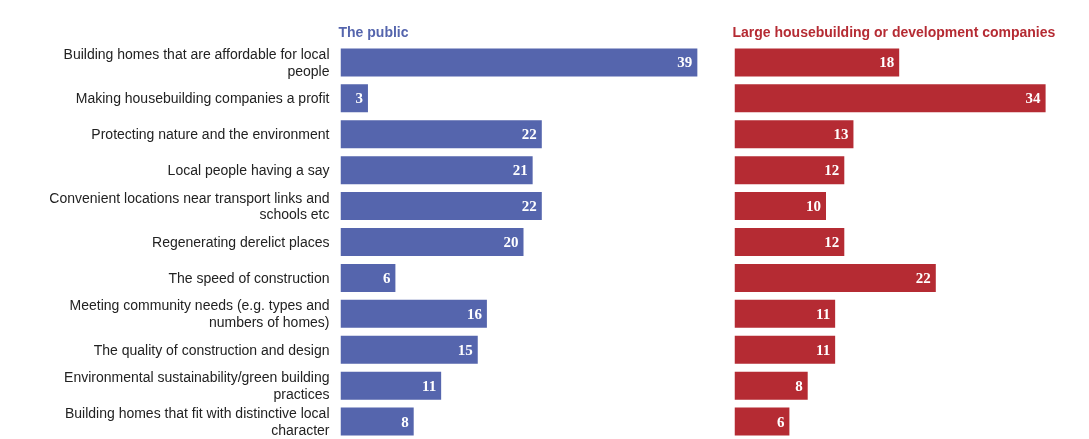 The width and height of the screenshot is (1089, 439). Describe the element at coordinates (199, 314) in the screenshot. I see `y-tick-label: Meeting community needs (e.g. types and numbers of homes)` at that location.